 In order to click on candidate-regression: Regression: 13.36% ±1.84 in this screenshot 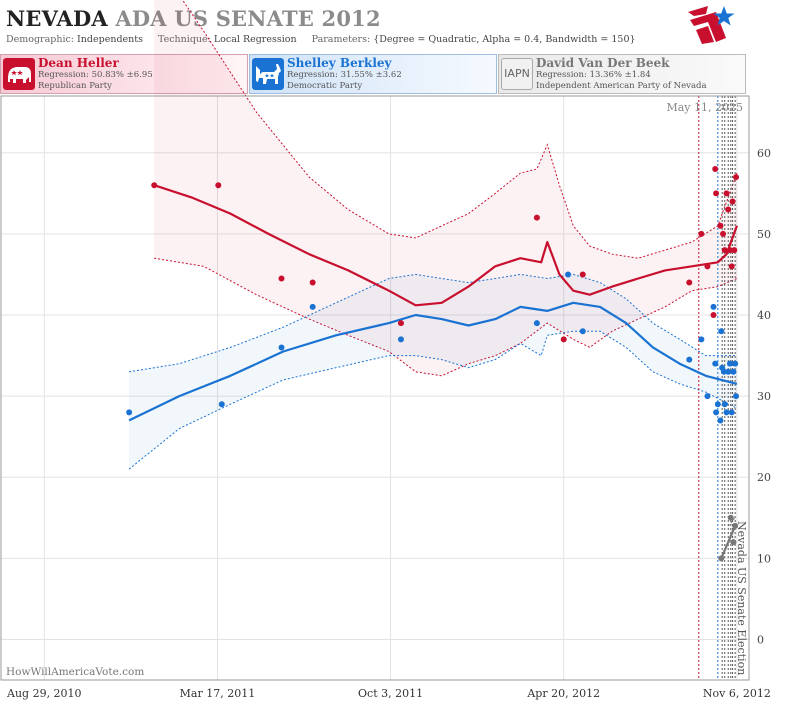, I will do `click(593, 75)`.